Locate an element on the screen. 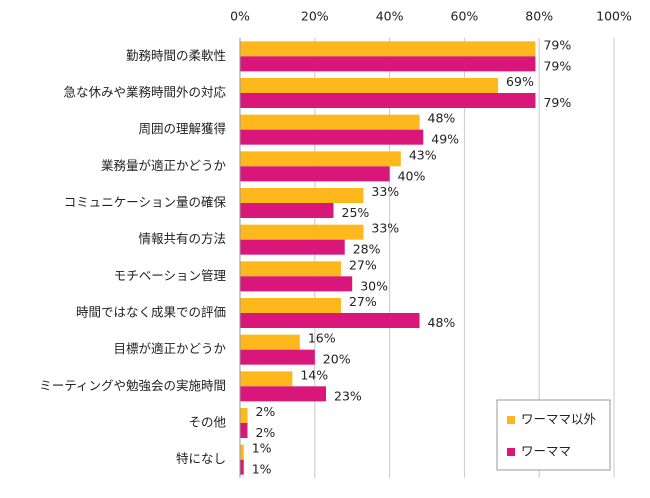 The height and width of the screenshot is (498, 650). x-tick-label: 40% is located at coordinates (390, 16).